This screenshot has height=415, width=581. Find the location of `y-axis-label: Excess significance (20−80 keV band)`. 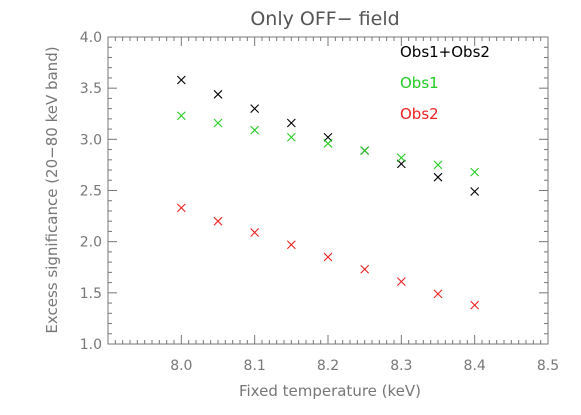

y-axis-label: Excess significance (20−80 keV band) is located at coordinates (52, 189).